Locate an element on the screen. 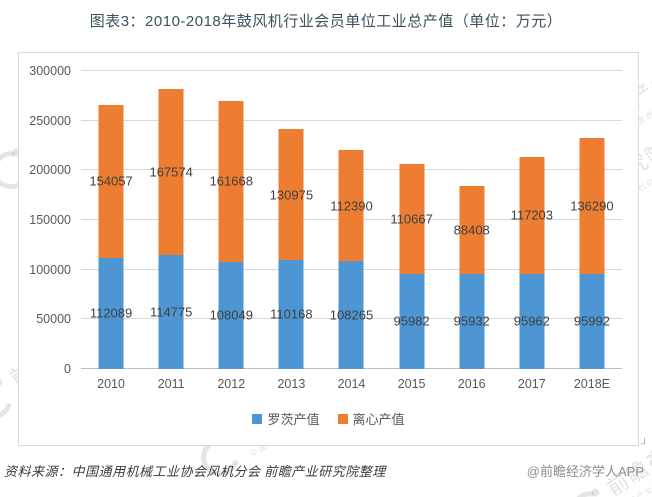 The width and height of the screenshot is (652, 497). data-label-roots-output: 114775 is located at coordinates (171, 312).